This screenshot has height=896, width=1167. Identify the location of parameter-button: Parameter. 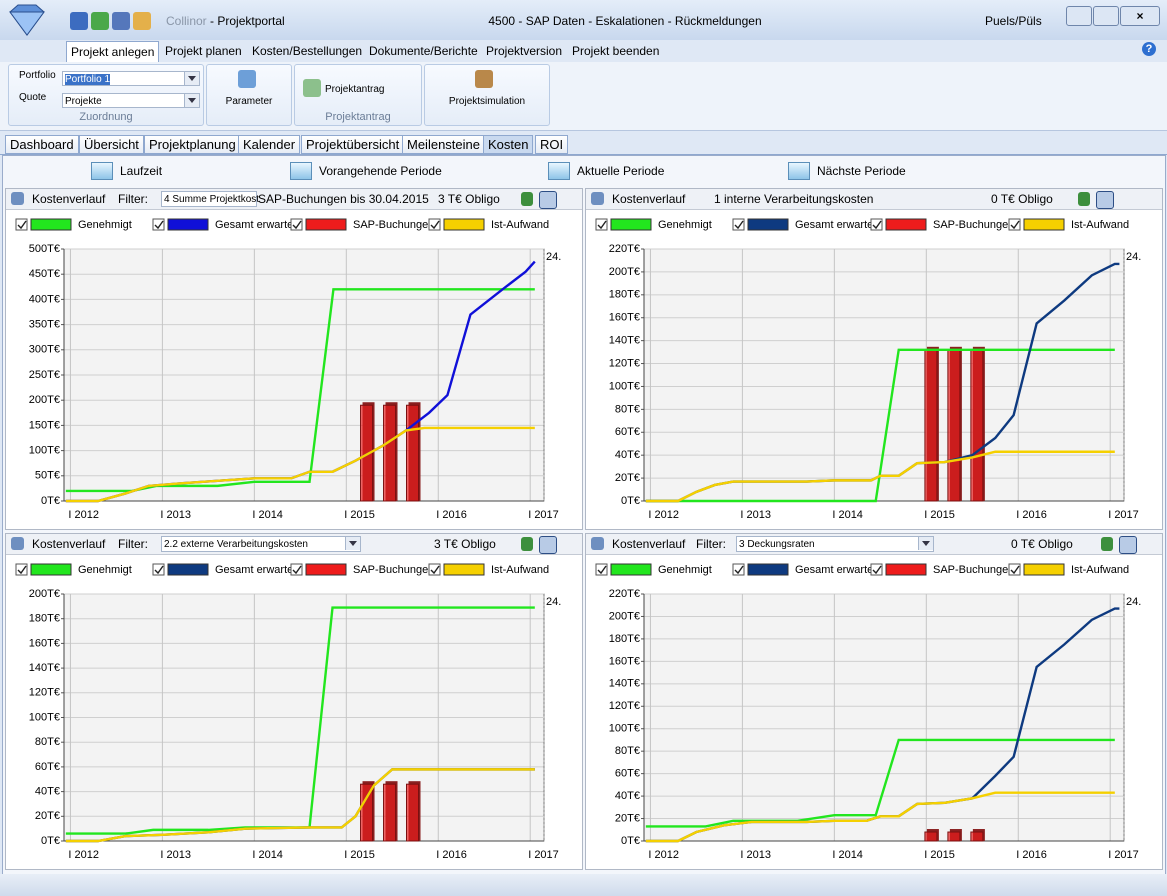
(249, 101).